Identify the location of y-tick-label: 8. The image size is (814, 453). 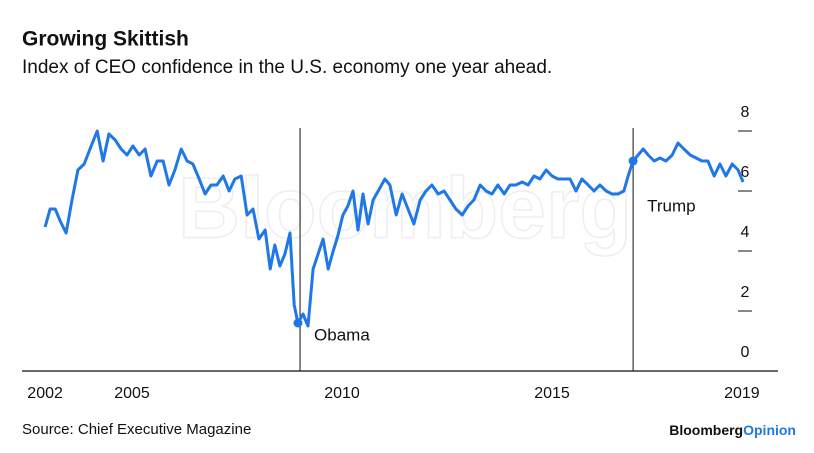
(745, 112).